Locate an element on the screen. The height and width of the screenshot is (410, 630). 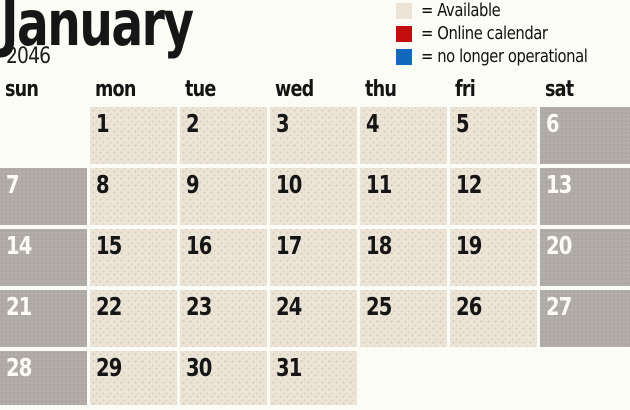
weekday-header-sun: sun is located at coordinates (22, 89).